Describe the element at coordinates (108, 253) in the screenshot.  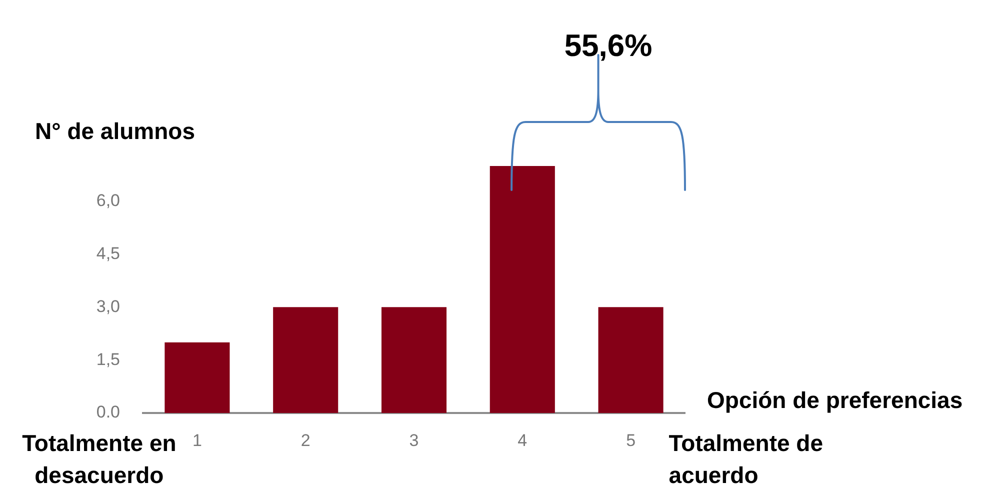
I see `y-tick-label: 4,5` at that location.